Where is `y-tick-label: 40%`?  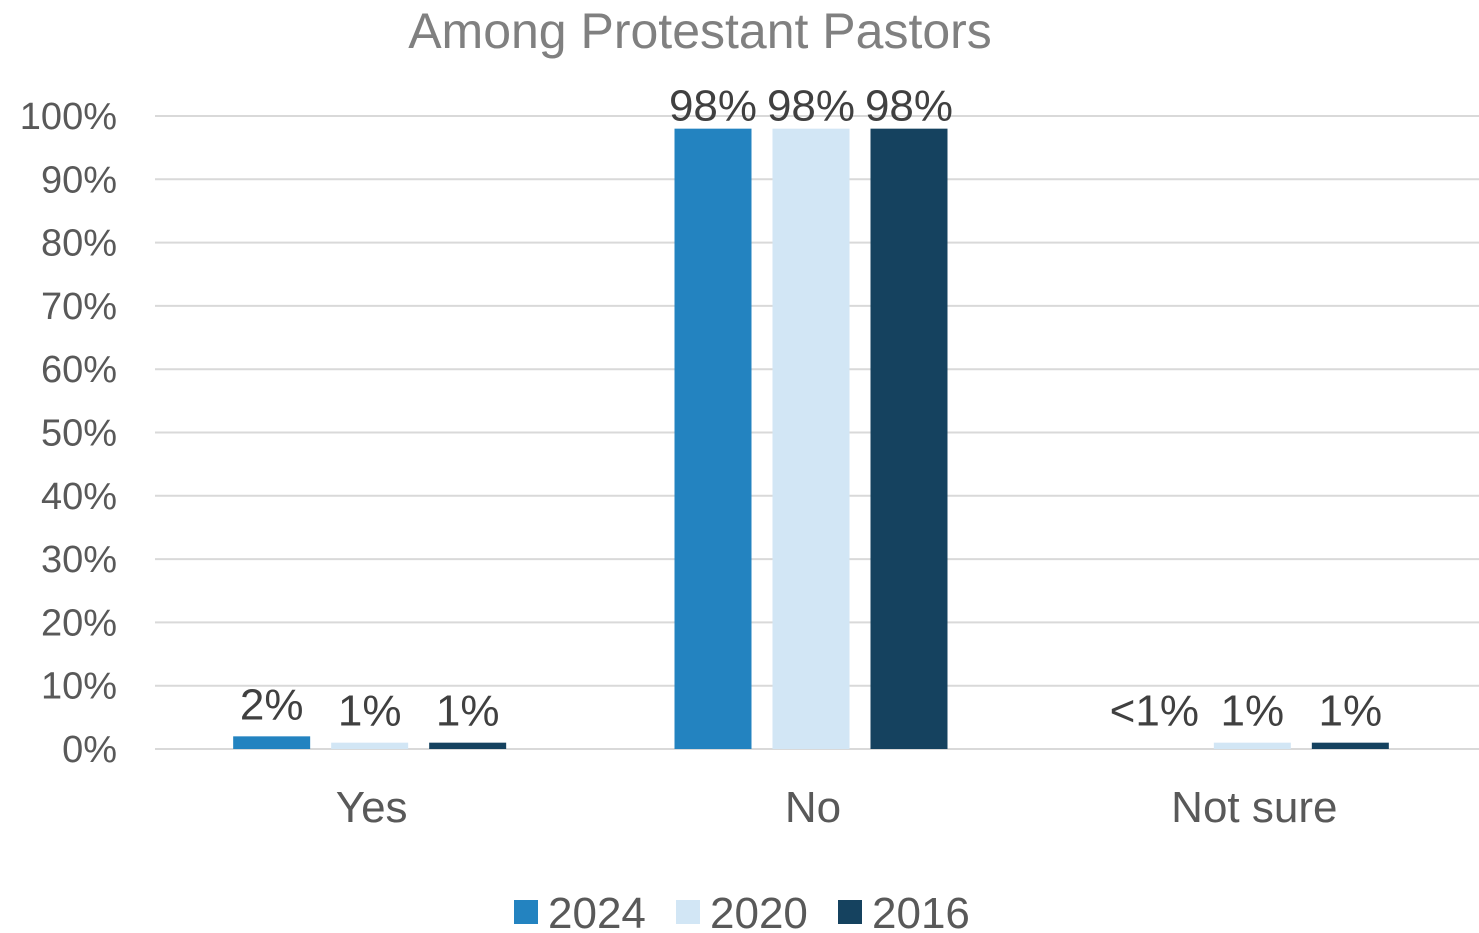 y-tick-label: 40% is located at coordinates (79, 497).